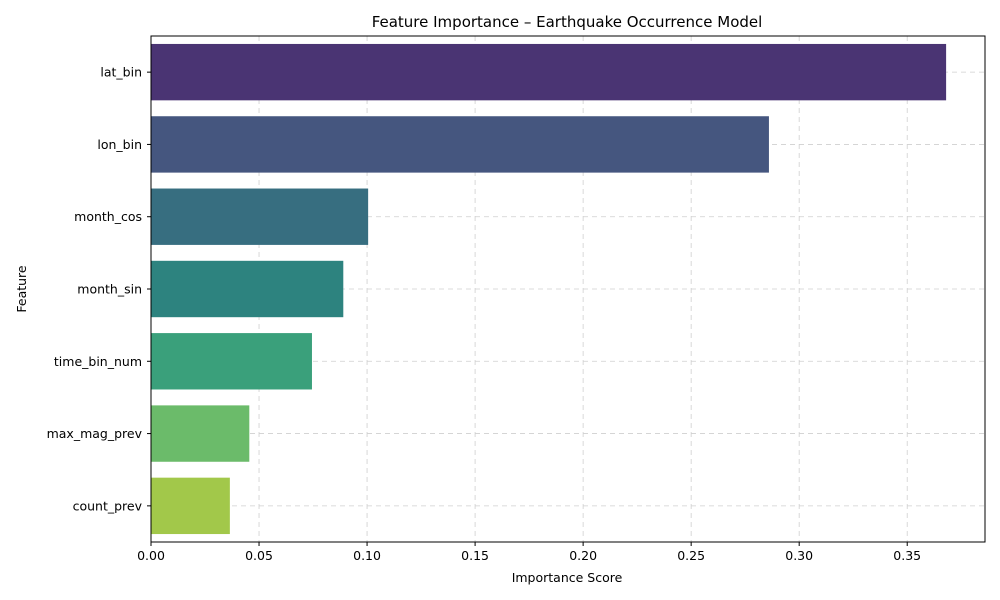 This screenshot has height=600, width=1000. Describe the element at coordinates (259, 555) in the screenshot. I see `x-tick-label: 0.05` at that location.